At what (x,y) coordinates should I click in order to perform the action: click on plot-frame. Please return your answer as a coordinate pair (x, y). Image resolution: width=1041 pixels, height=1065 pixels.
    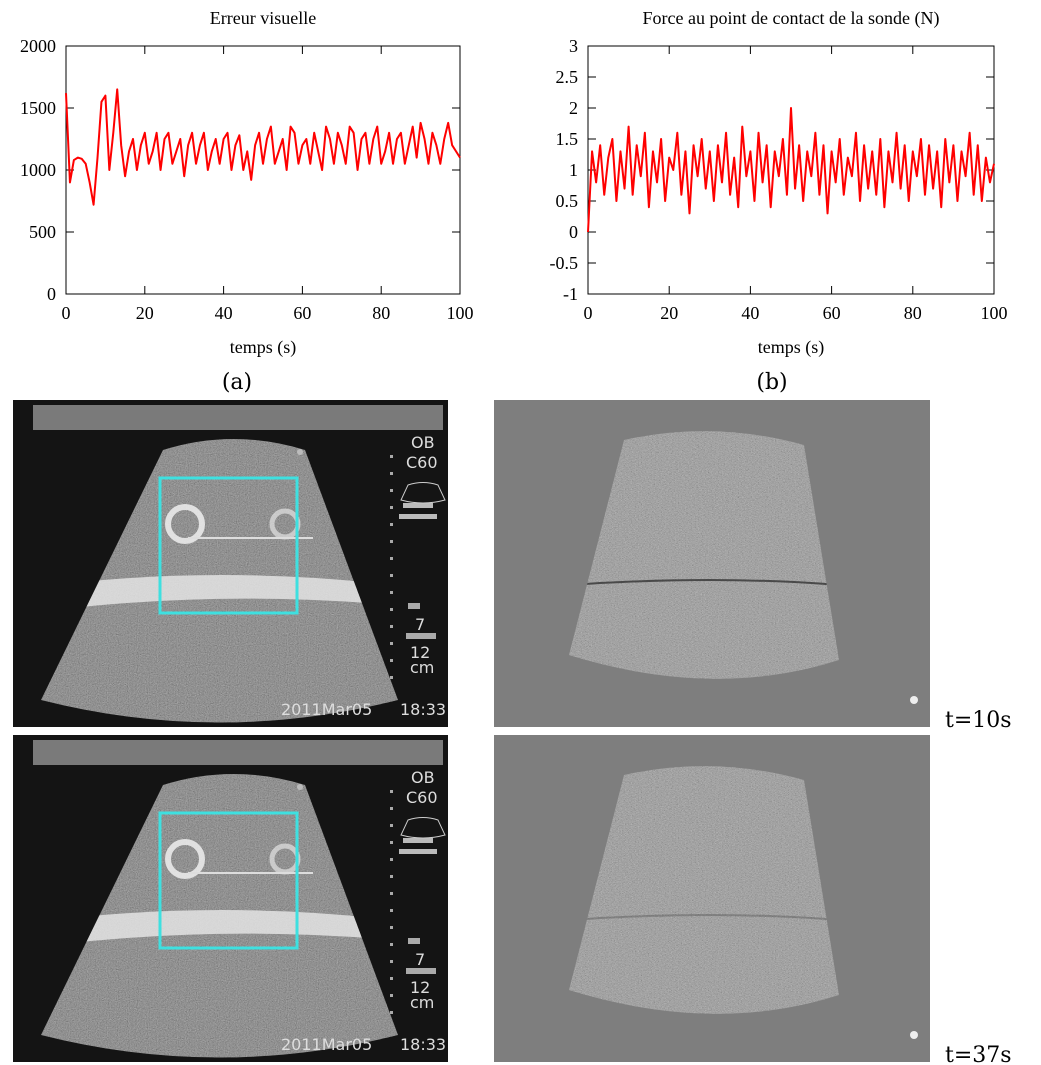
    Looking at the image, I should click on (791, 170).